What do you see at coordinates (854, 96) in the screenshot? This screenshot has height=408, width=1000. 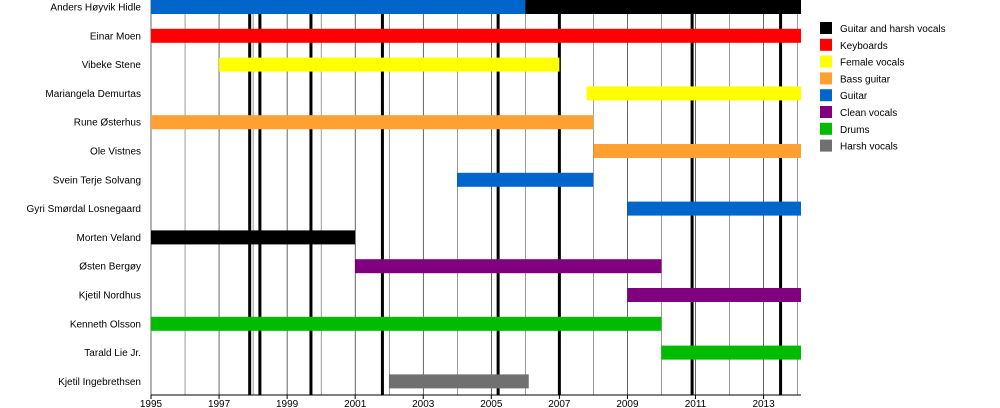 I see `legend-label: Guitar` at bounding box center [854, 96].